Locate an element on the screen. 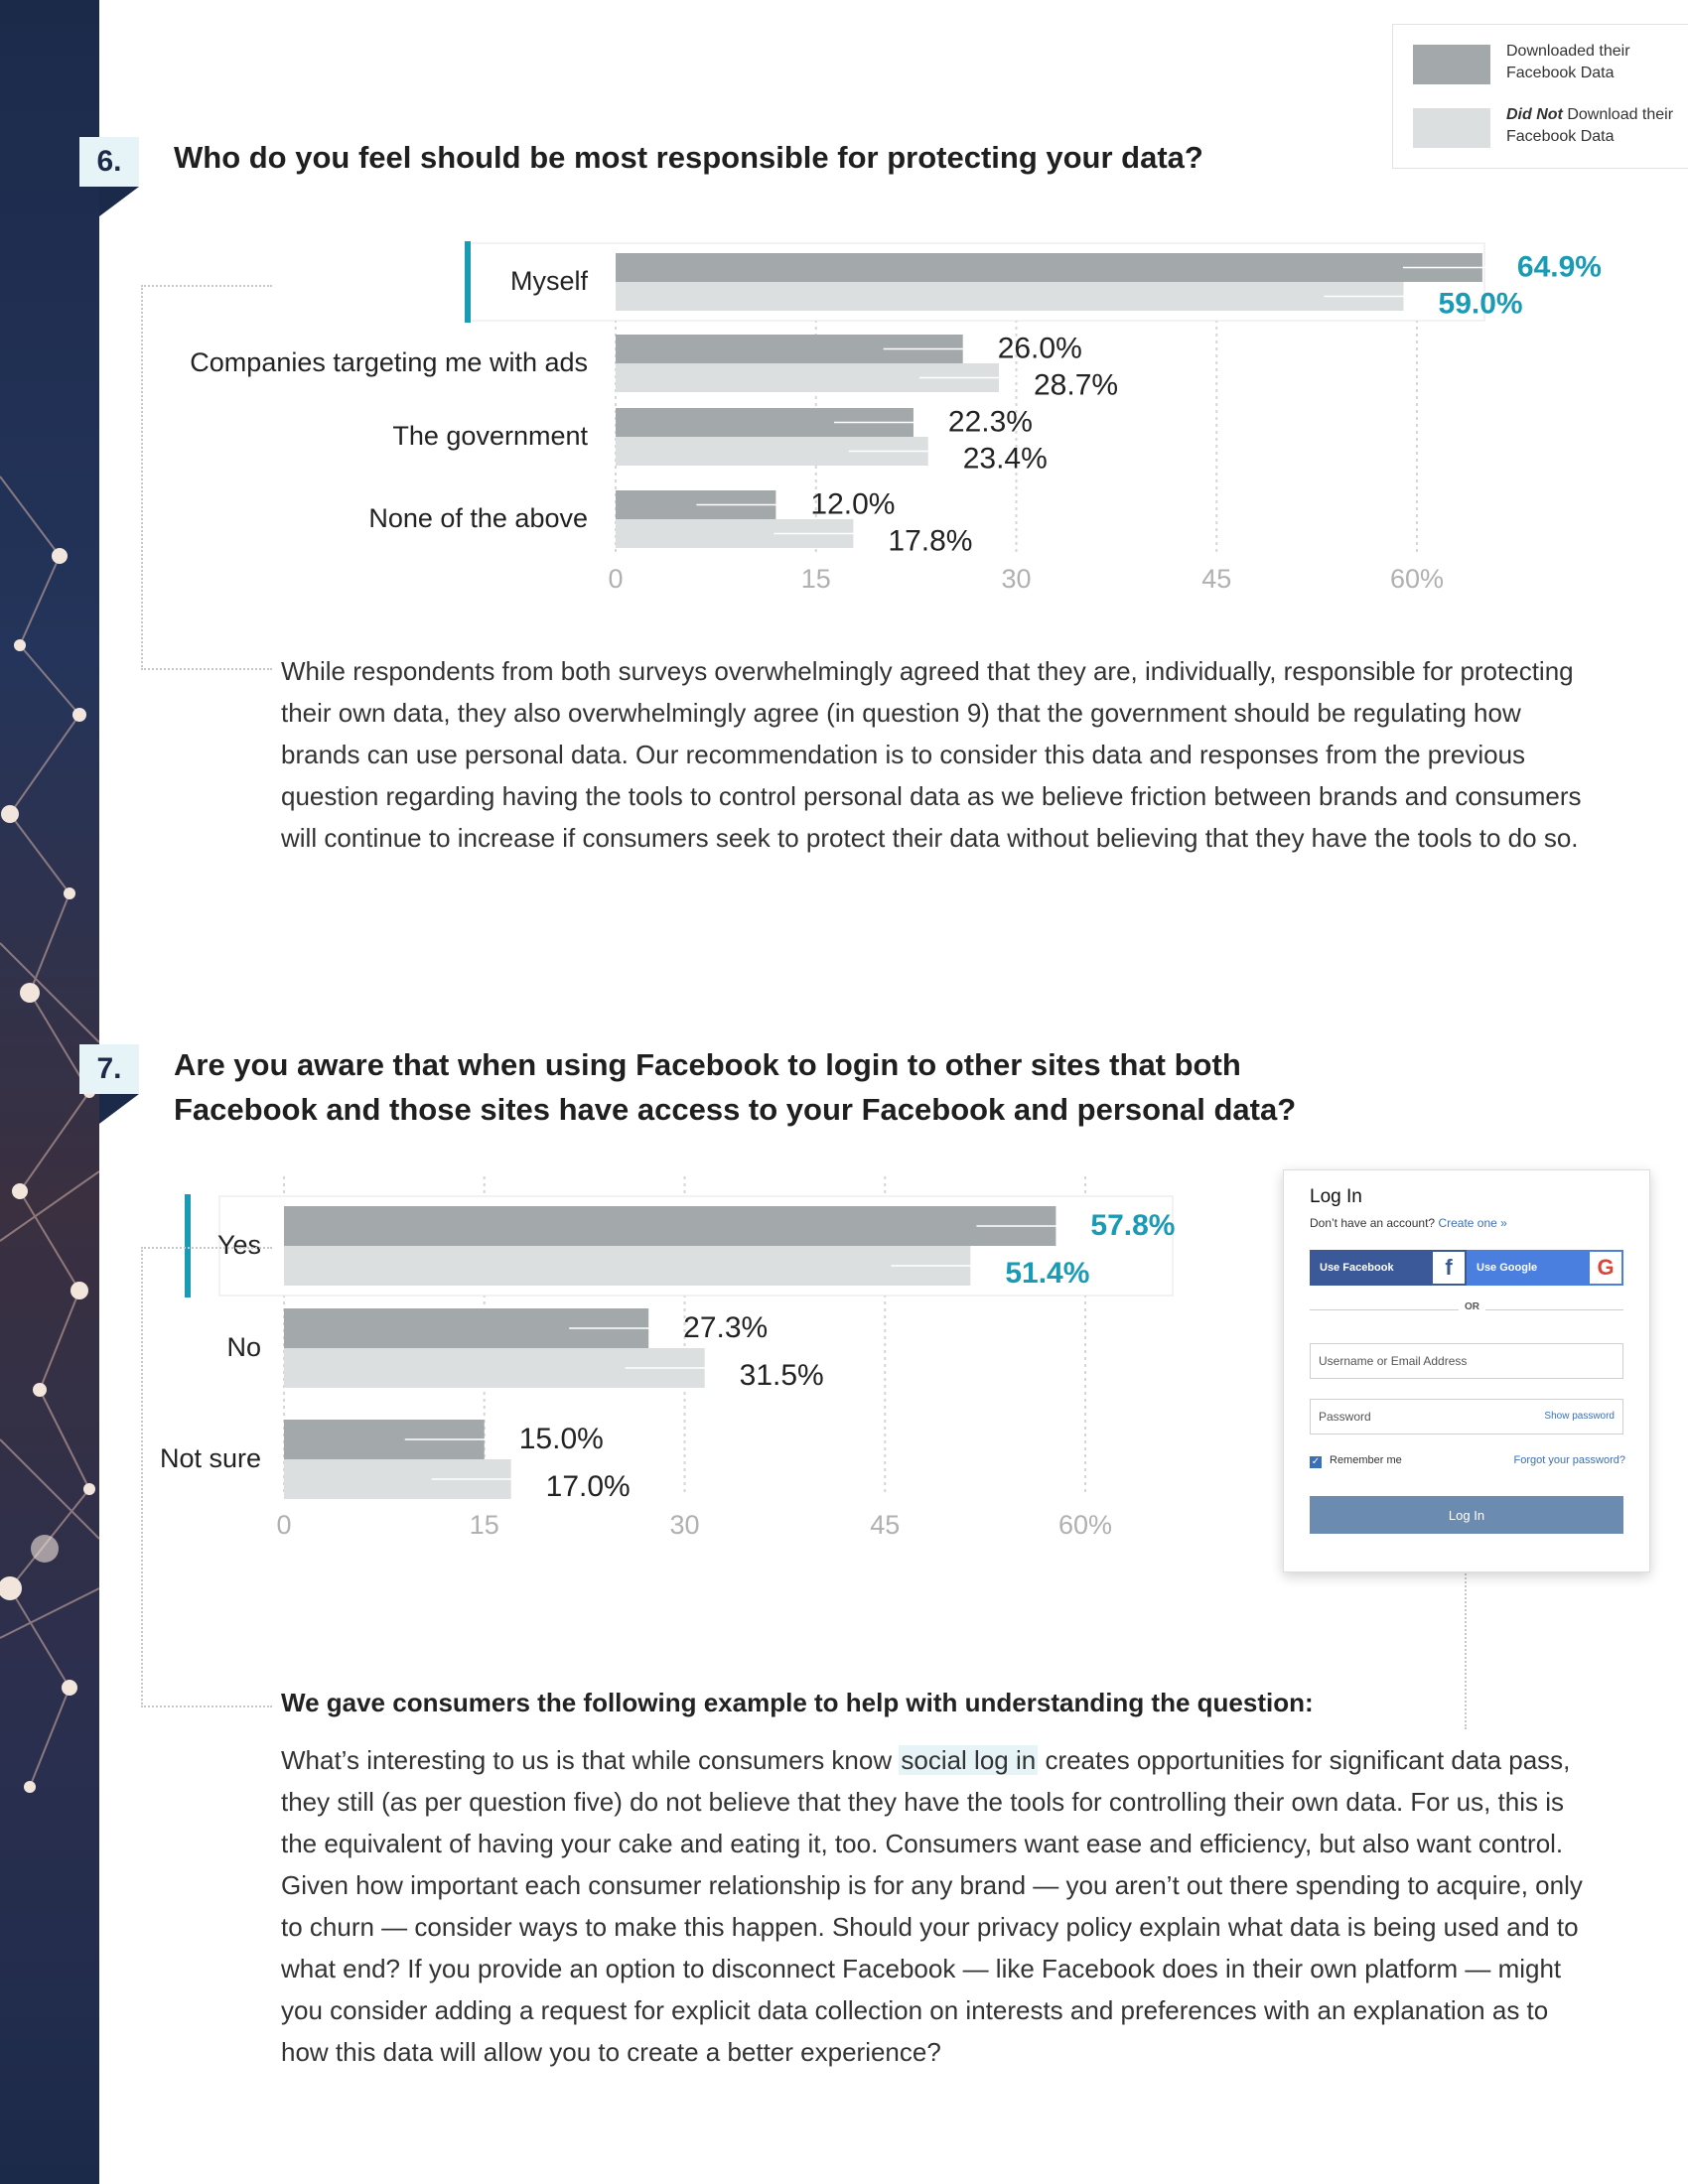 This screenshot has width=1688, height=2184. category-label: The government is located at coordinates (490, 436).